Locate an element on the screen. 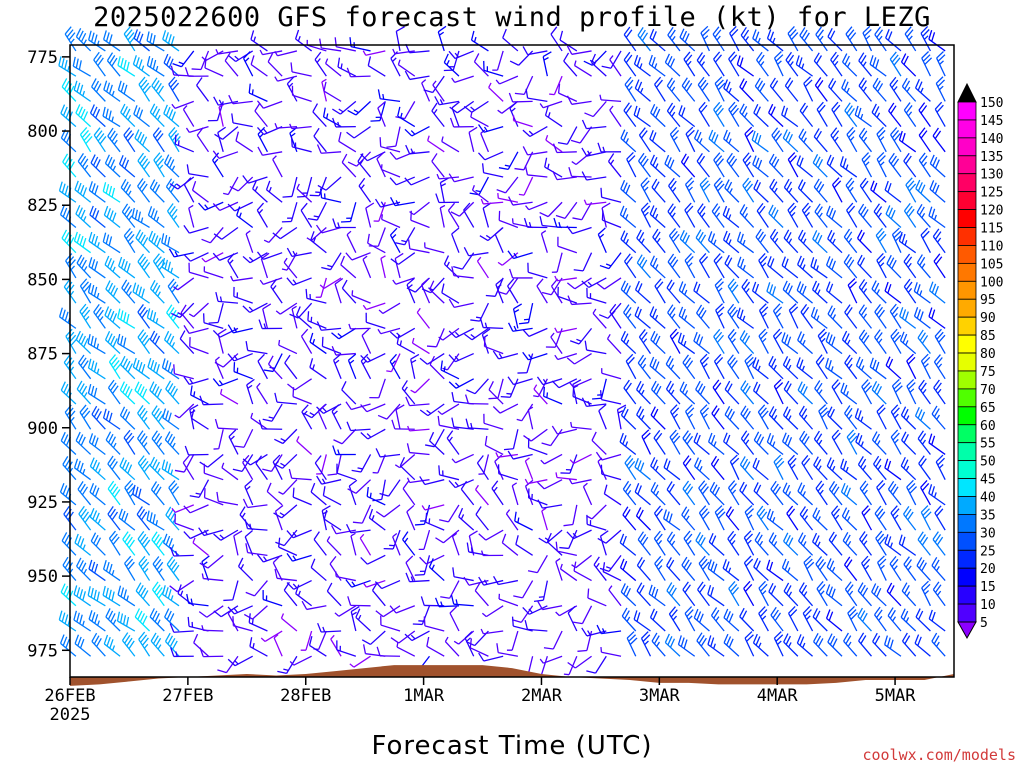  colorbar-label: 150 is located at coordinates (991, 103).